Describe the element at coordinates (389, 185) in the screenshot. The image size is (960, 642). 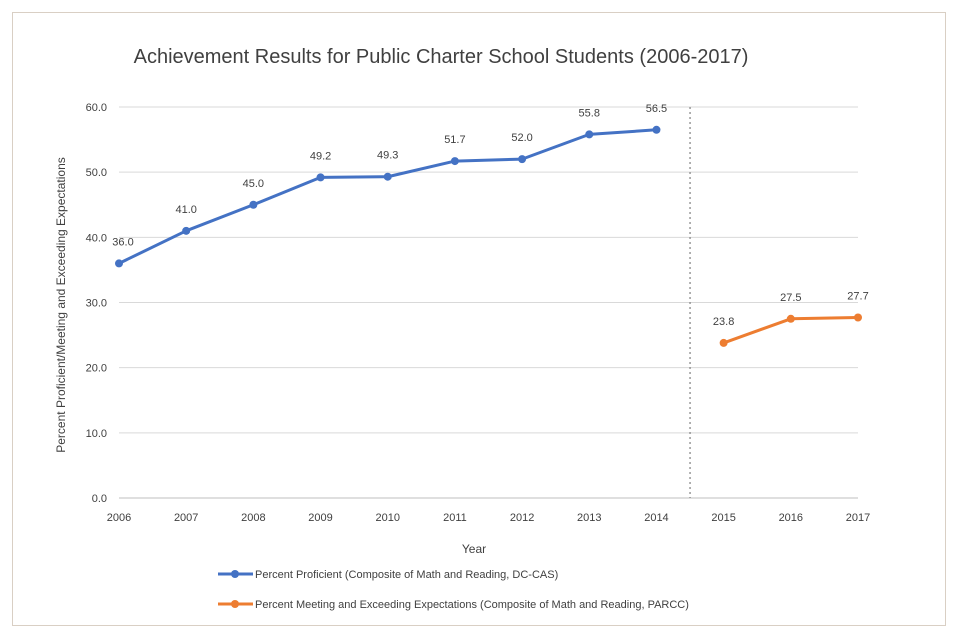
I see `series-1: 36.0 41.0 45.0 49.2 49.3 51.7 52.0 55.8 56.5` at that location.